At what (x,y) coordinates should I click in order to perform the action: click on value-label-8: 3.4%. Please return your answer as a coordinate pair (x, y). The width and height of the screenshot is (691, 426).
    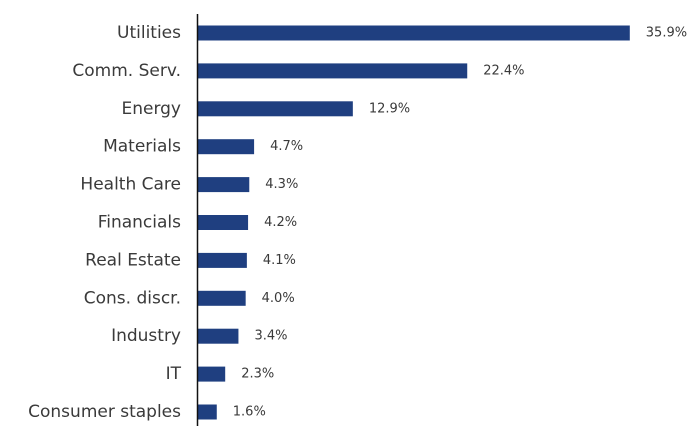
    Looking at the image, I should click on (270, 336).